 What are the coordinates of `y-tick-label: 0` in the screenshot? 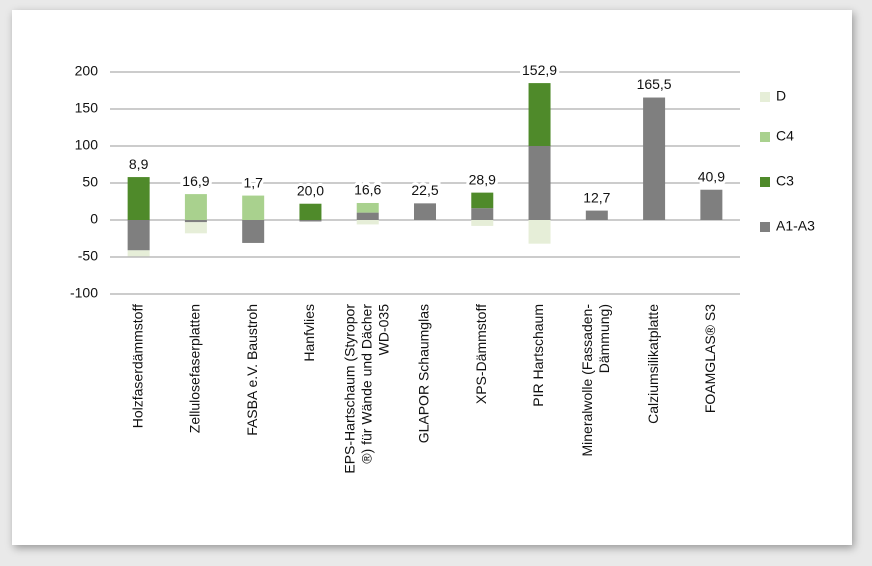 It's located at (94, 219).